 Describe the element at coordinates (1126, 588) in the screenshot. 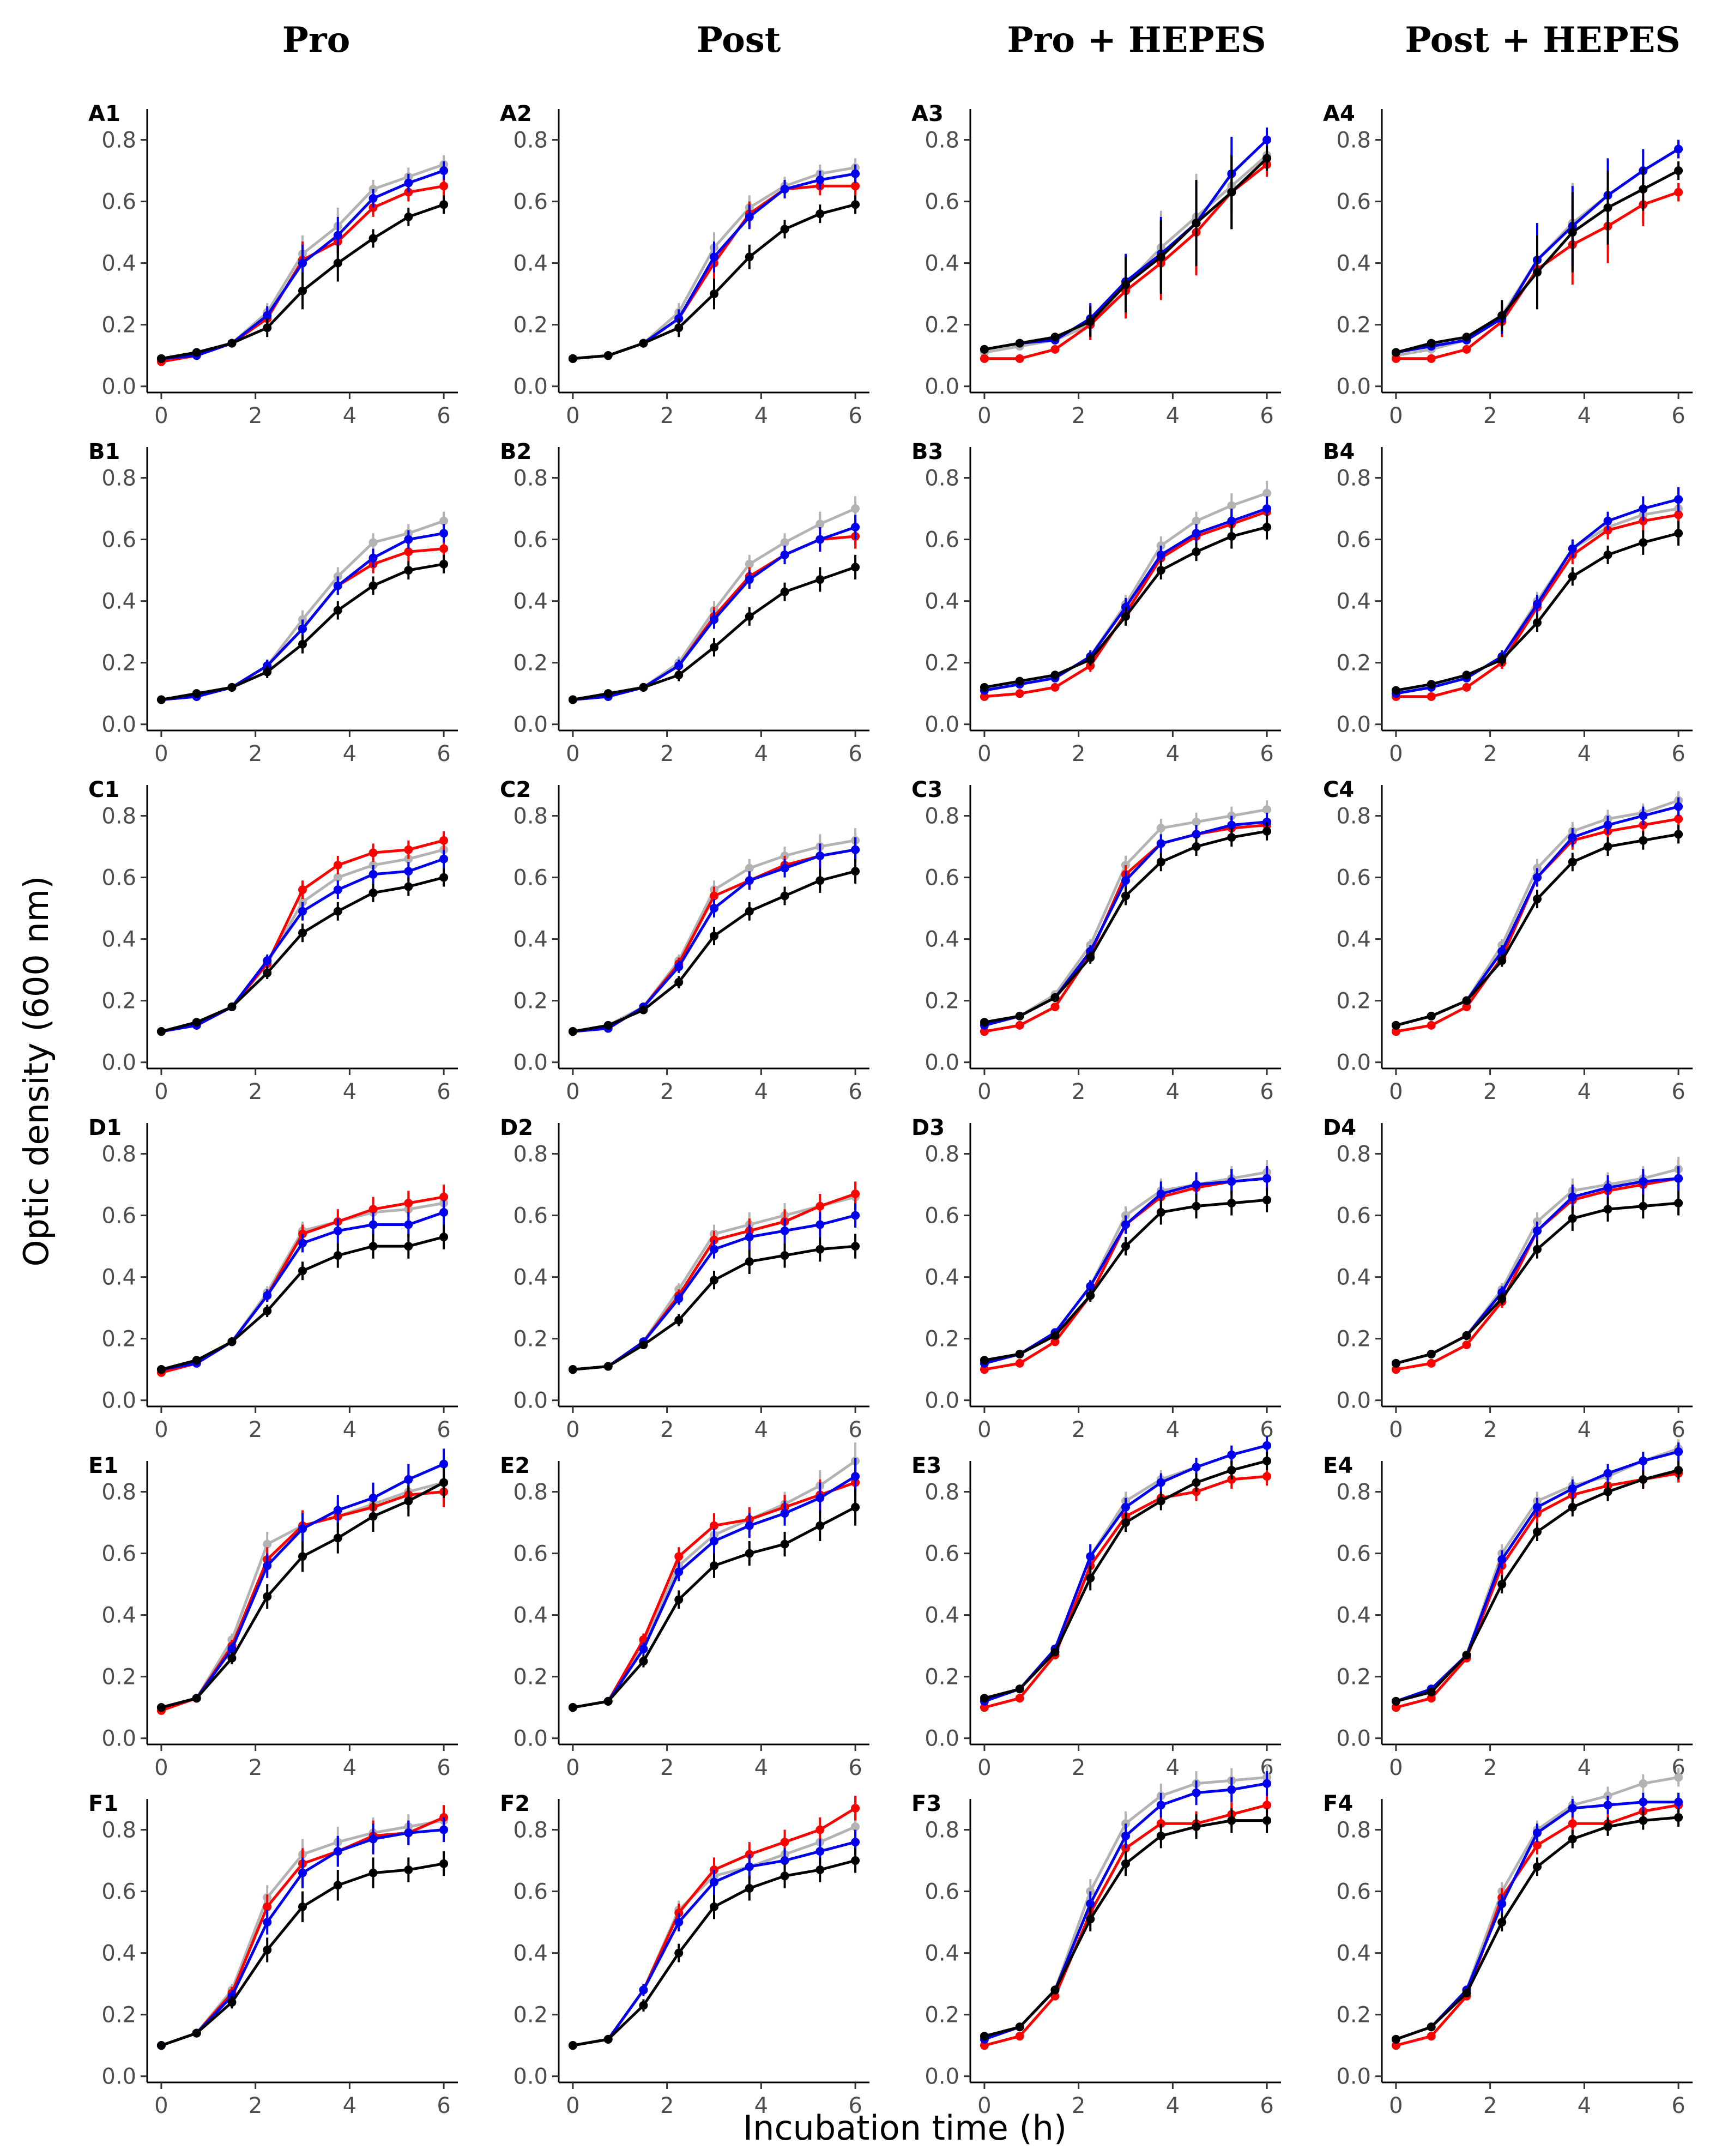

I see `series-gray` at that location.